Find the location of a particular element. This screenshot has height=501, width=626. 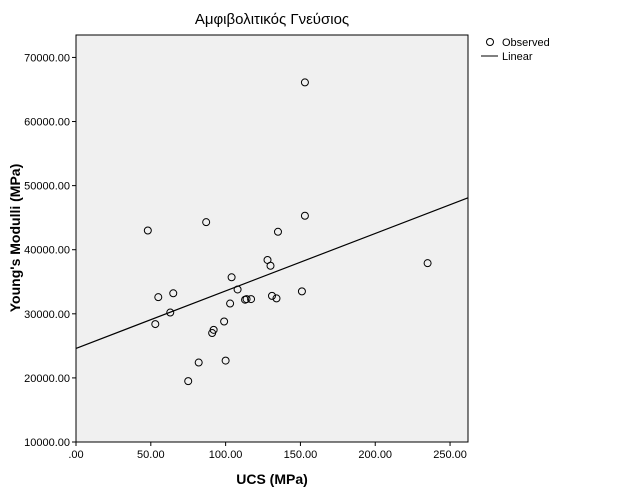

legend-observed-label: Observed is located at coordinates (526, 43).